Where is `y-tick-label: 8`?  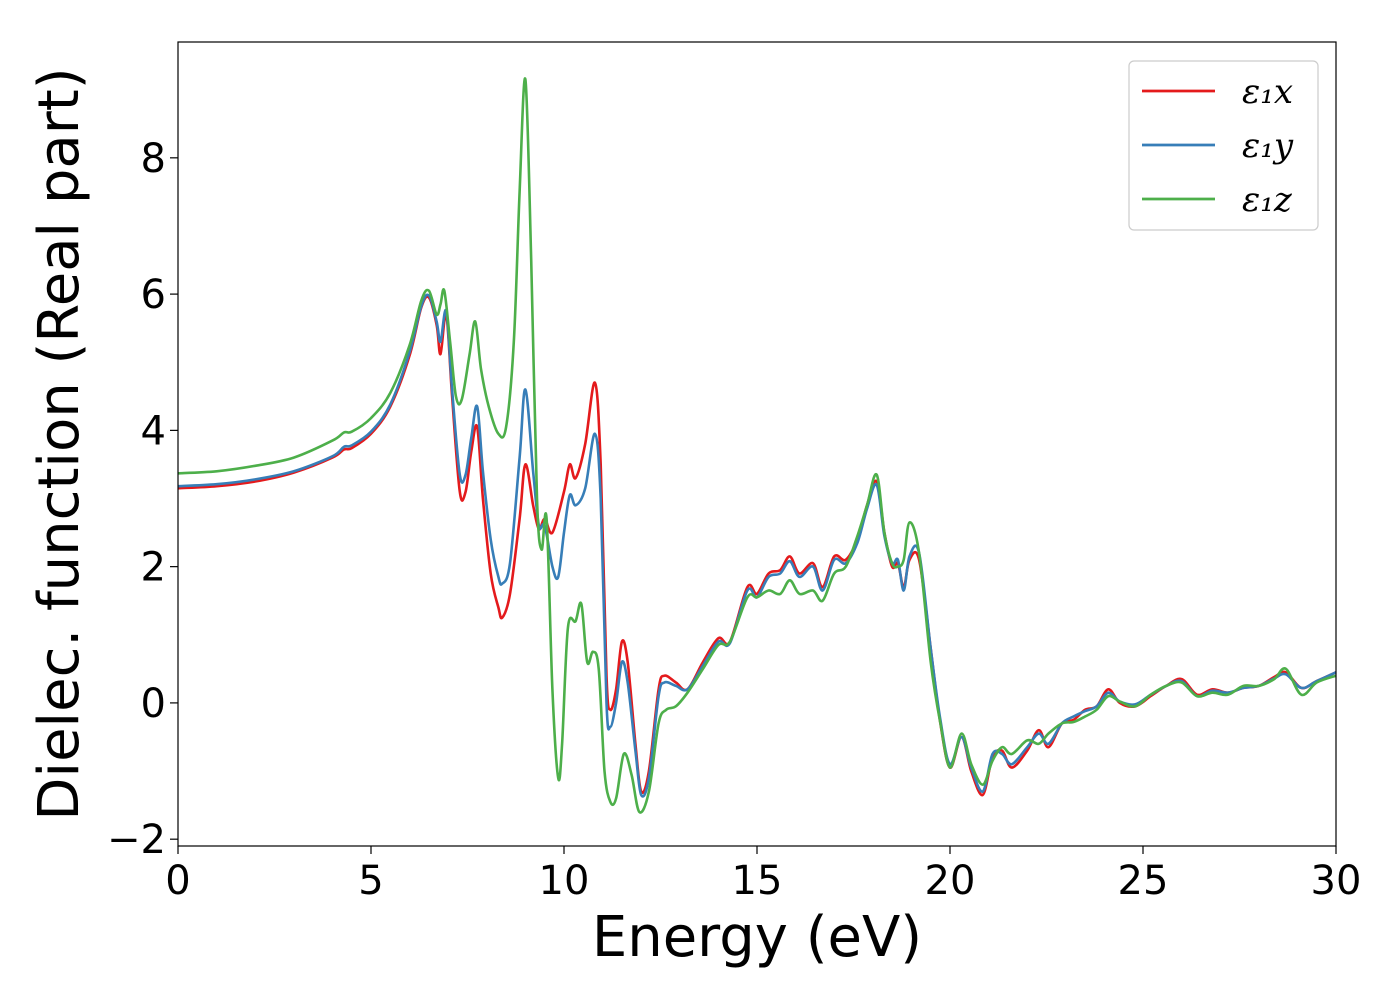
y-tick-label: 8 is located at coordinates (153, 159).